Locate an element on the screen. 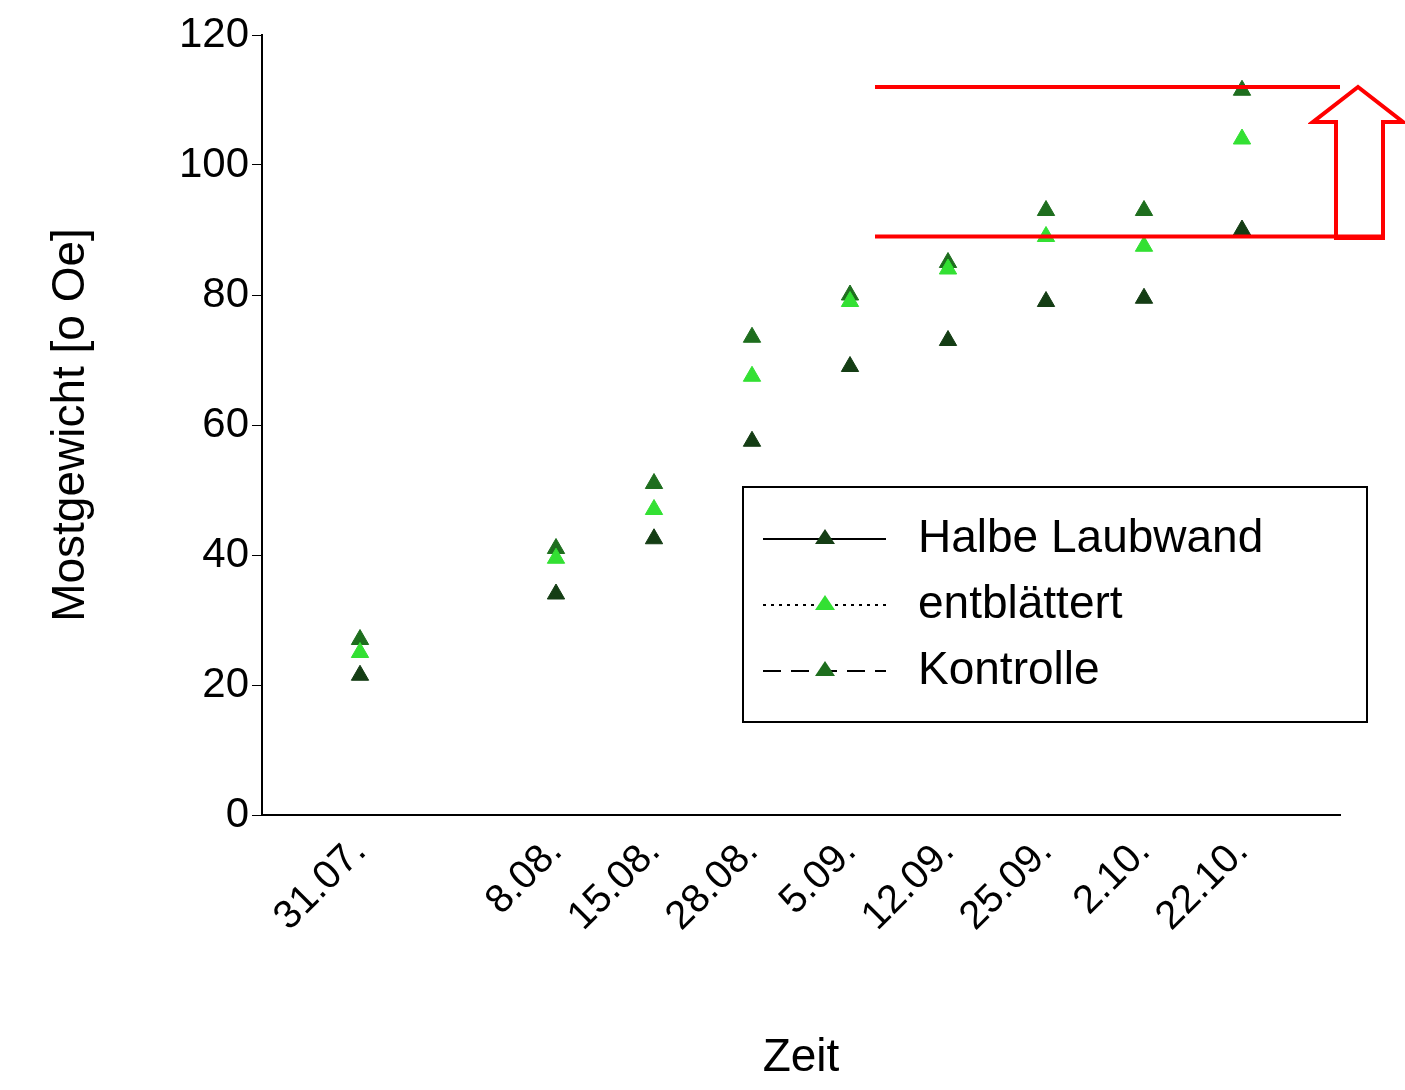  x-tick-label: 8.08. is located at coordinates (522, 874).